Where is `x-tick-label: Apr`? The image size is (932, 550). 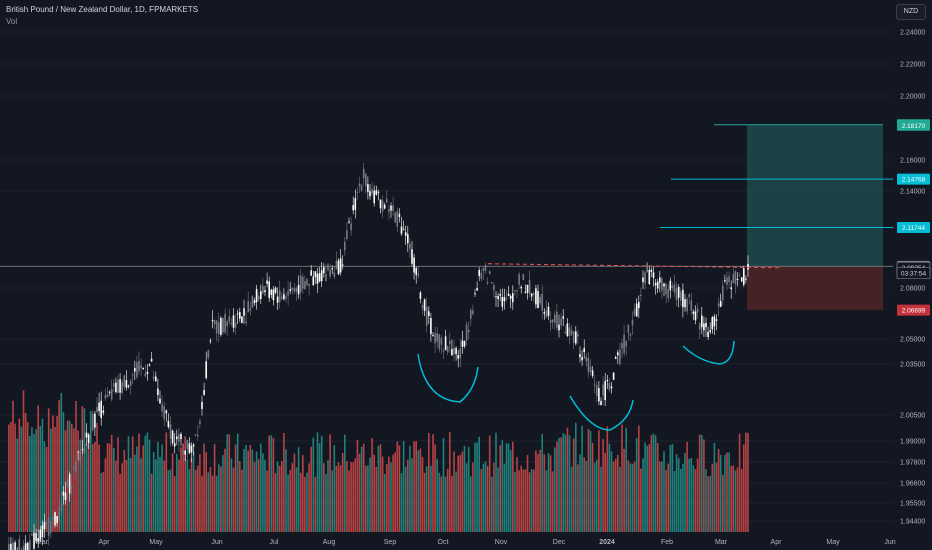
x-tick-label: Apr is located at coordinates (777, 542).